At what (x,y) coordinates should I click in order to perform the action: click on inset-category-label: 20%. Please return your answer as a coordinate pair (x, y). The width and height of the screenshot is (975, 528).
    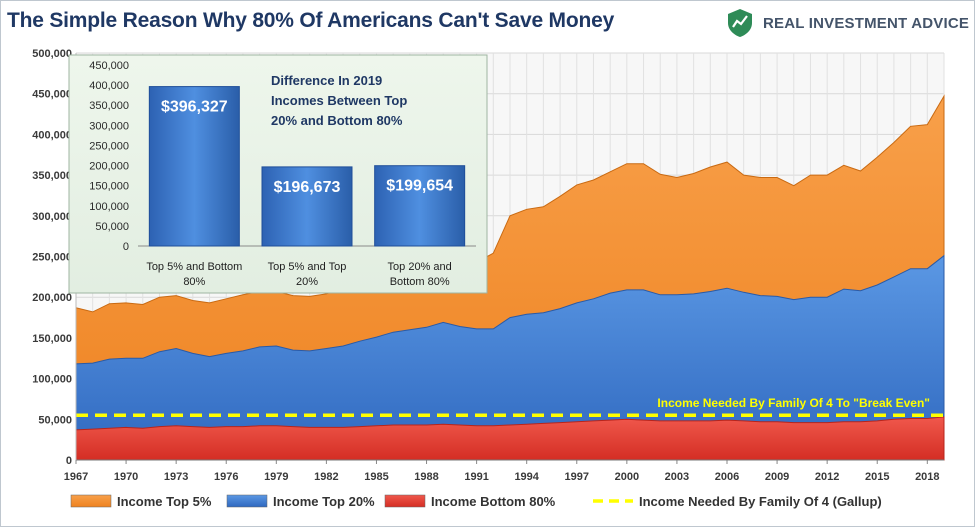
    Looking at the image, I should click on (307, 282).